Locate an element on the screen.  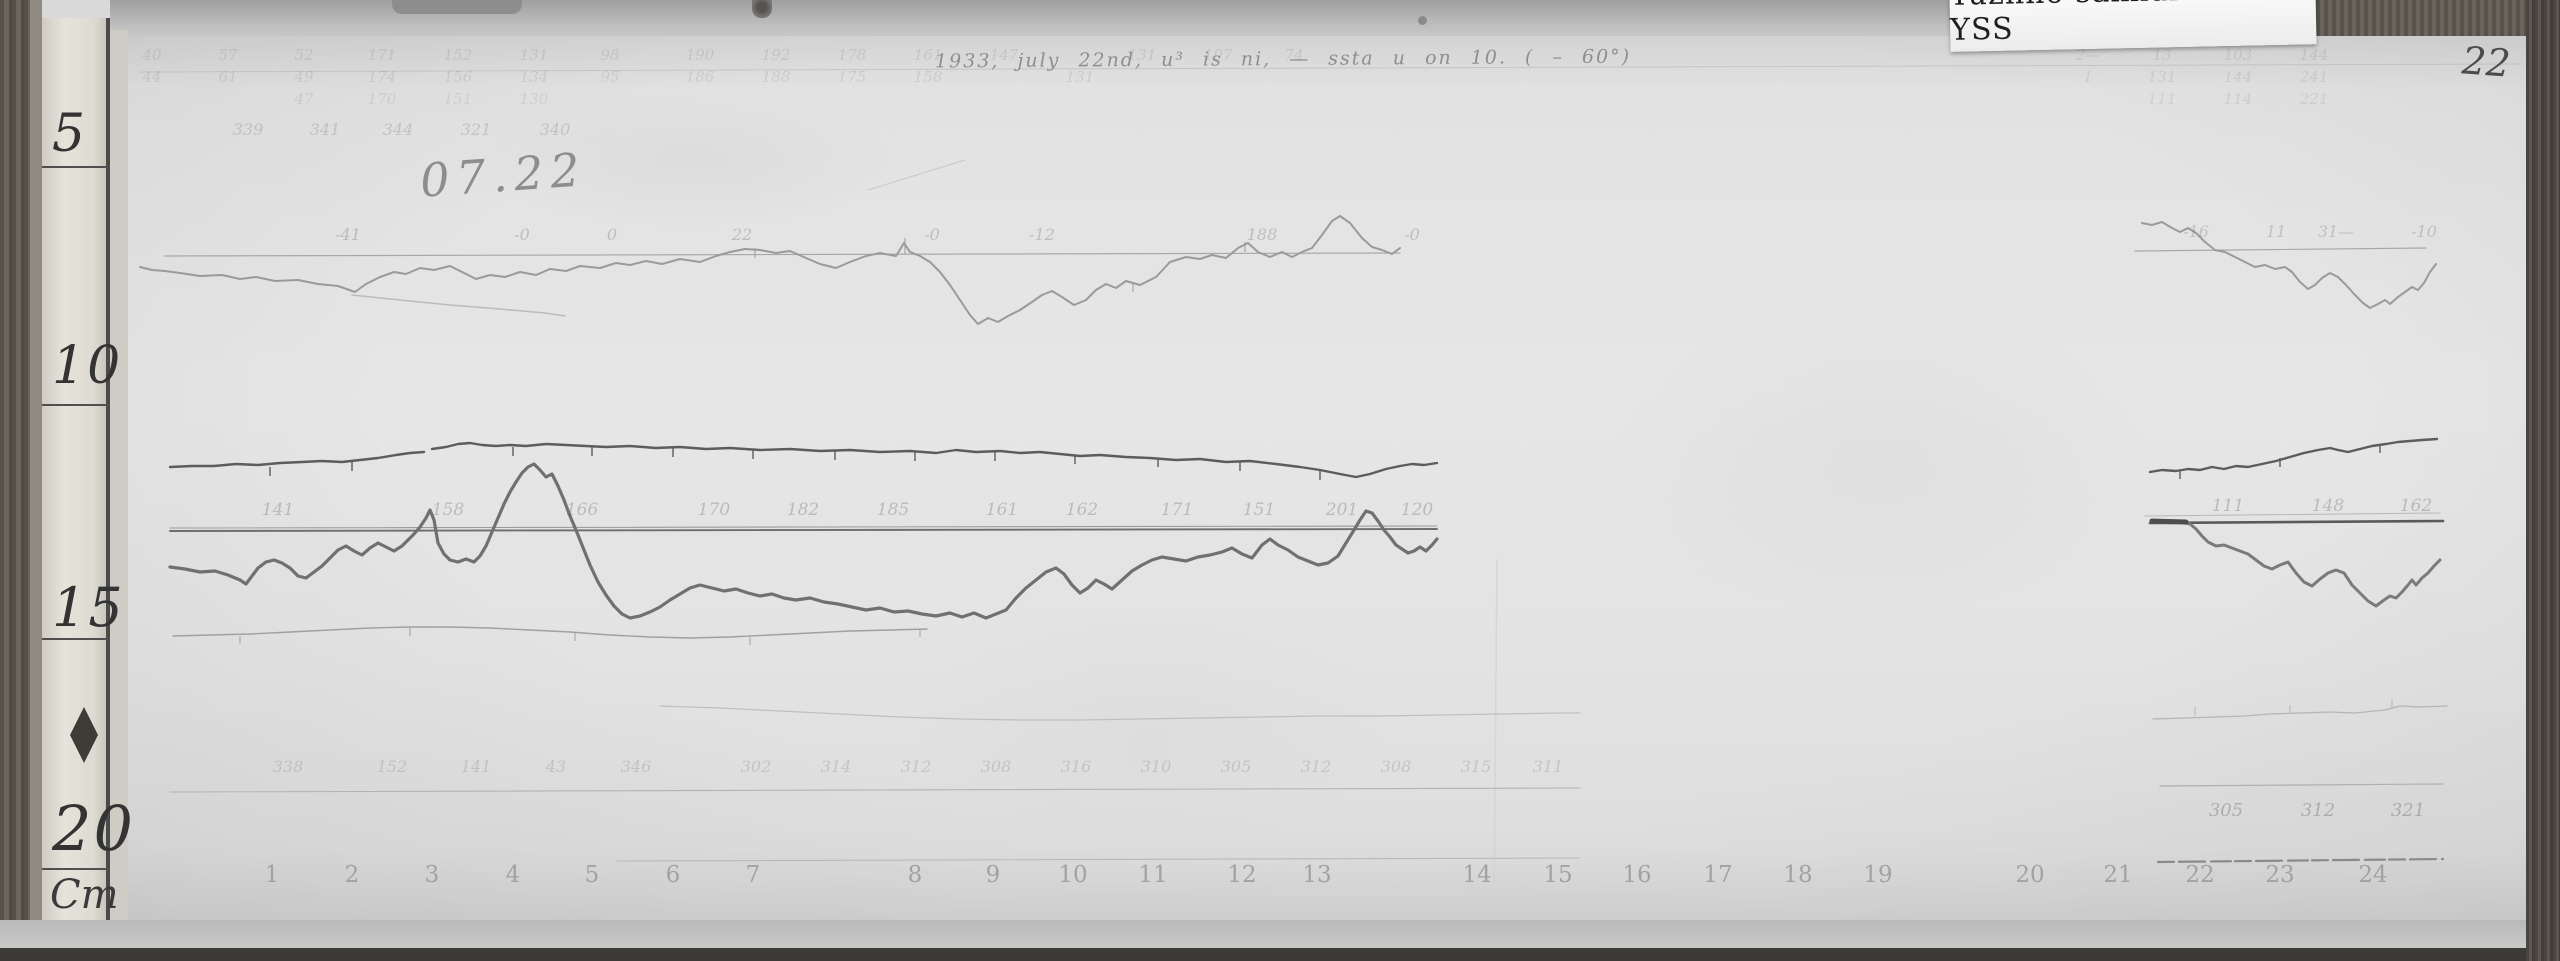
top-trace-values: -41 is located at coordinates (348, 234).